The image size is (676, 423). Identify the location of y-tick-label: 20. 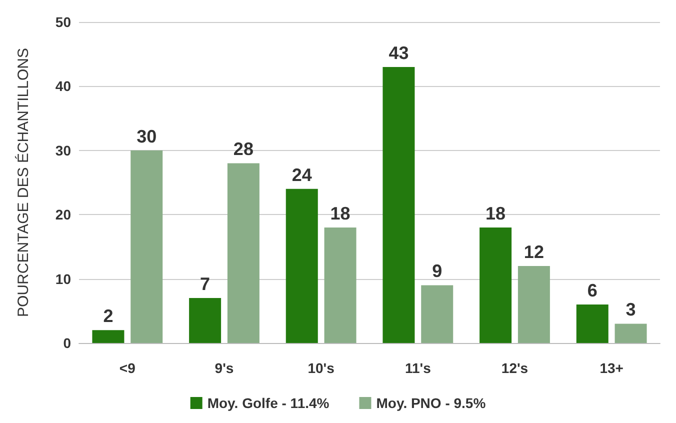
(63, 214).